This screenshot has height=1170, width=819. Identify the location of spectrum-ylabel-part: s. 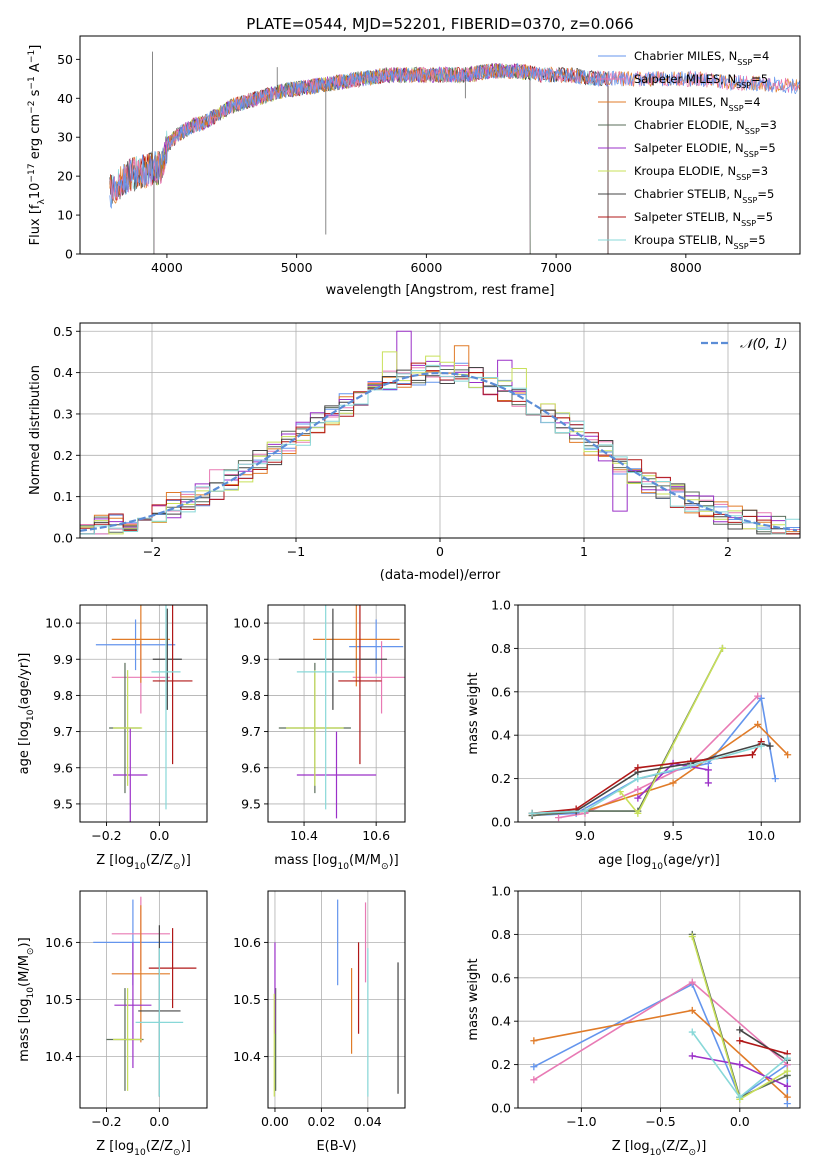
(35, 94).